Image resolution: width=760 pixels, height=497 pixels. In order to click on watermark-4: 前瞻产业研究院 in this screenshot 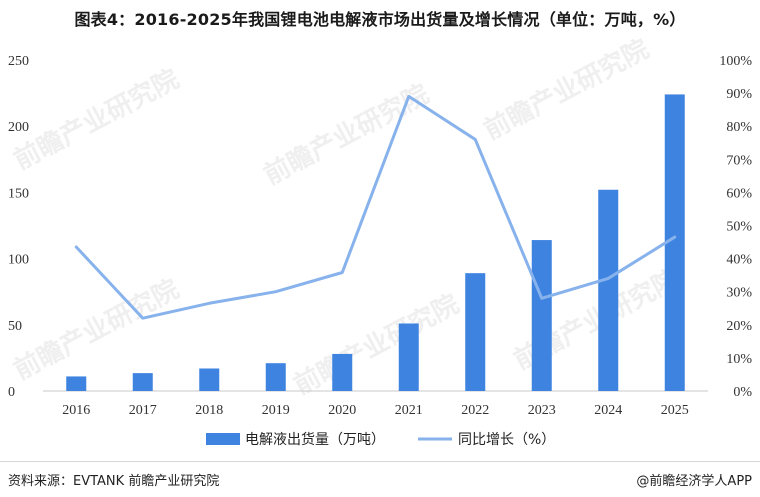, I will do `click(96, 329)`.